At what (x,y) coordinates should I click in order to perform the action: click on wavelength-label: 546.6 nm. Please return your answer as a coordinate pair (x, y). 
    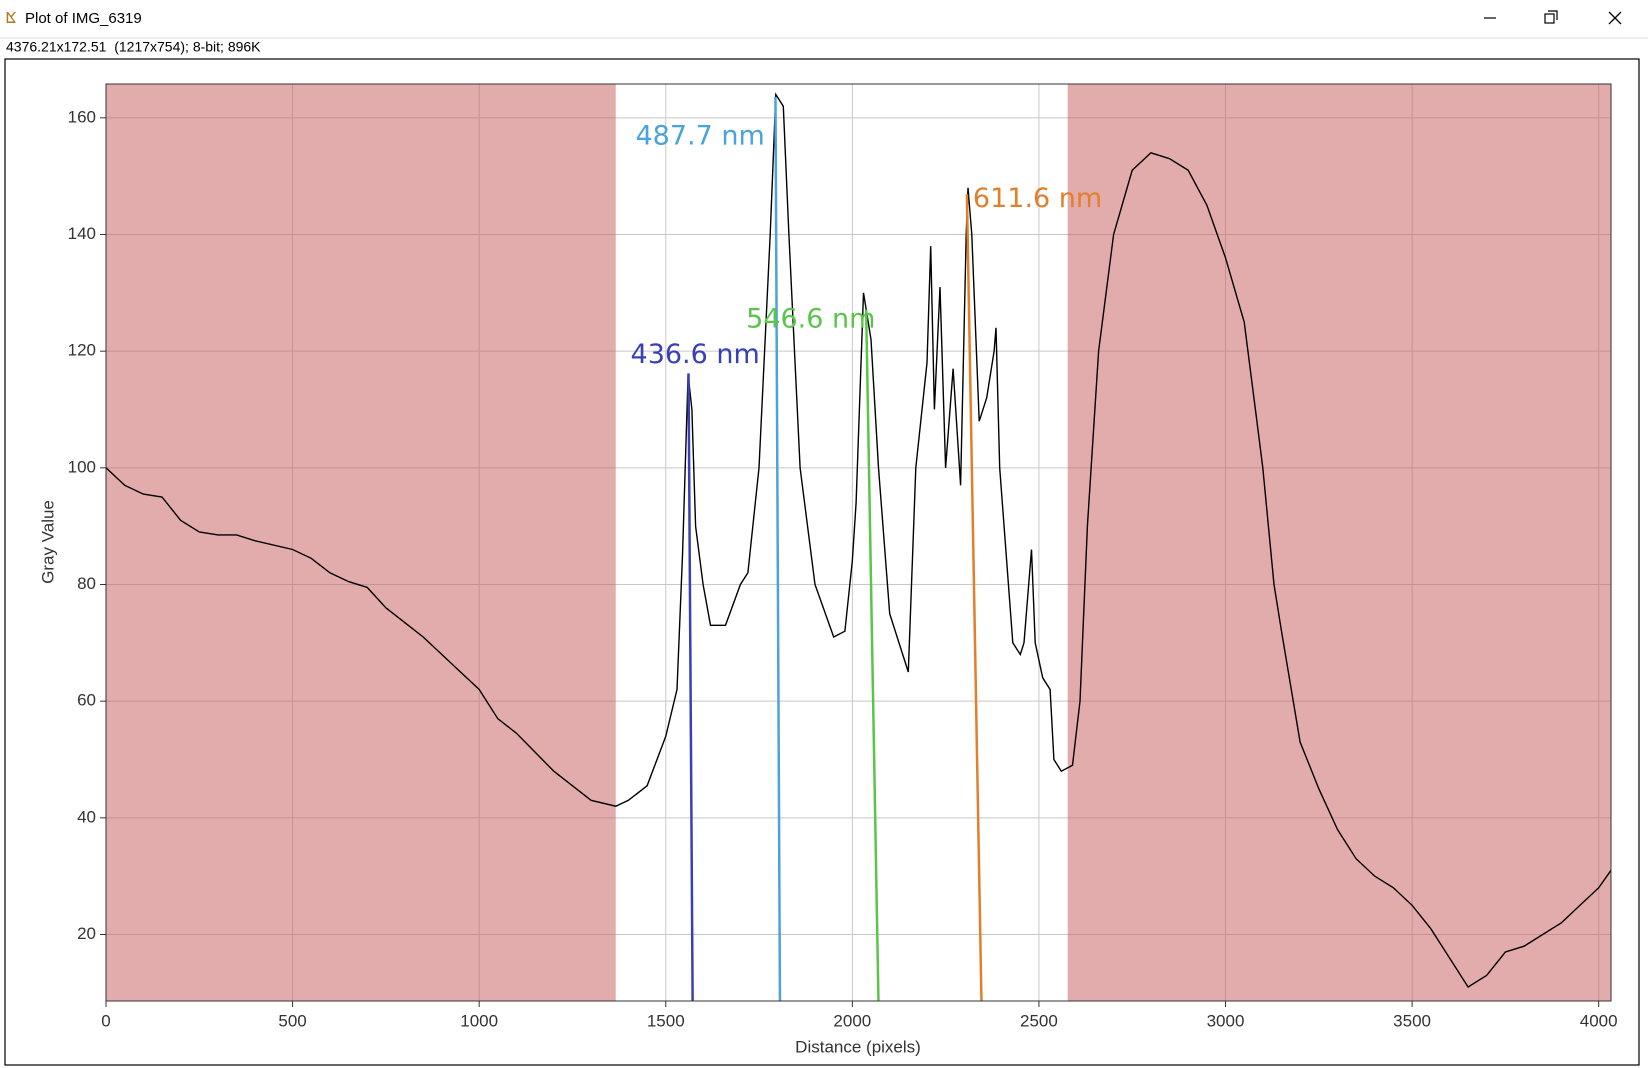
    Looking at the image, I should click on (810, 318).